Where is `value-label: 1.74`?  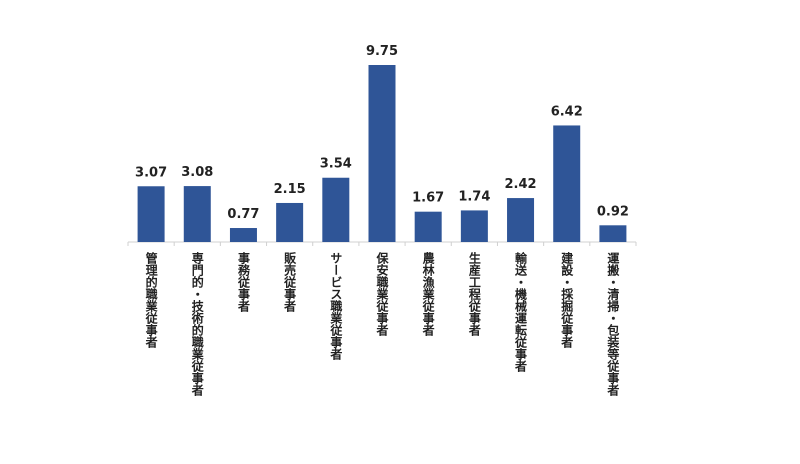 value-label: 1.74 is located at coordinates (474, 196).